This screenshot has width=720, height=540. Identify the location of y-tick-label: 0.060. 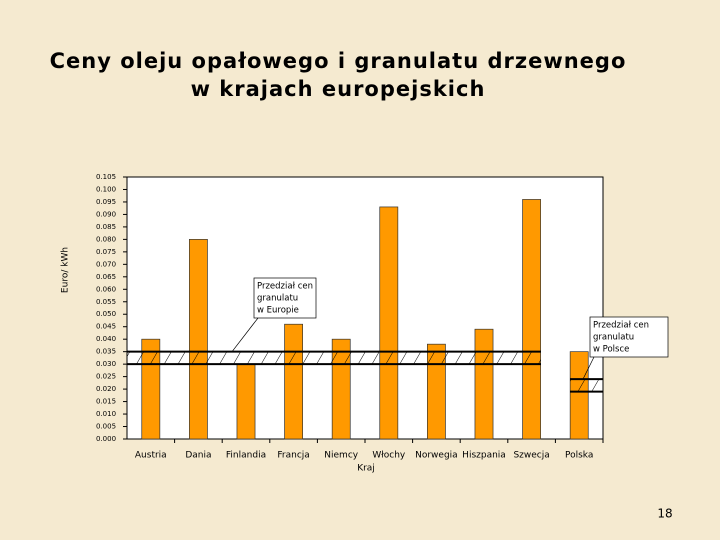
(106, 289).